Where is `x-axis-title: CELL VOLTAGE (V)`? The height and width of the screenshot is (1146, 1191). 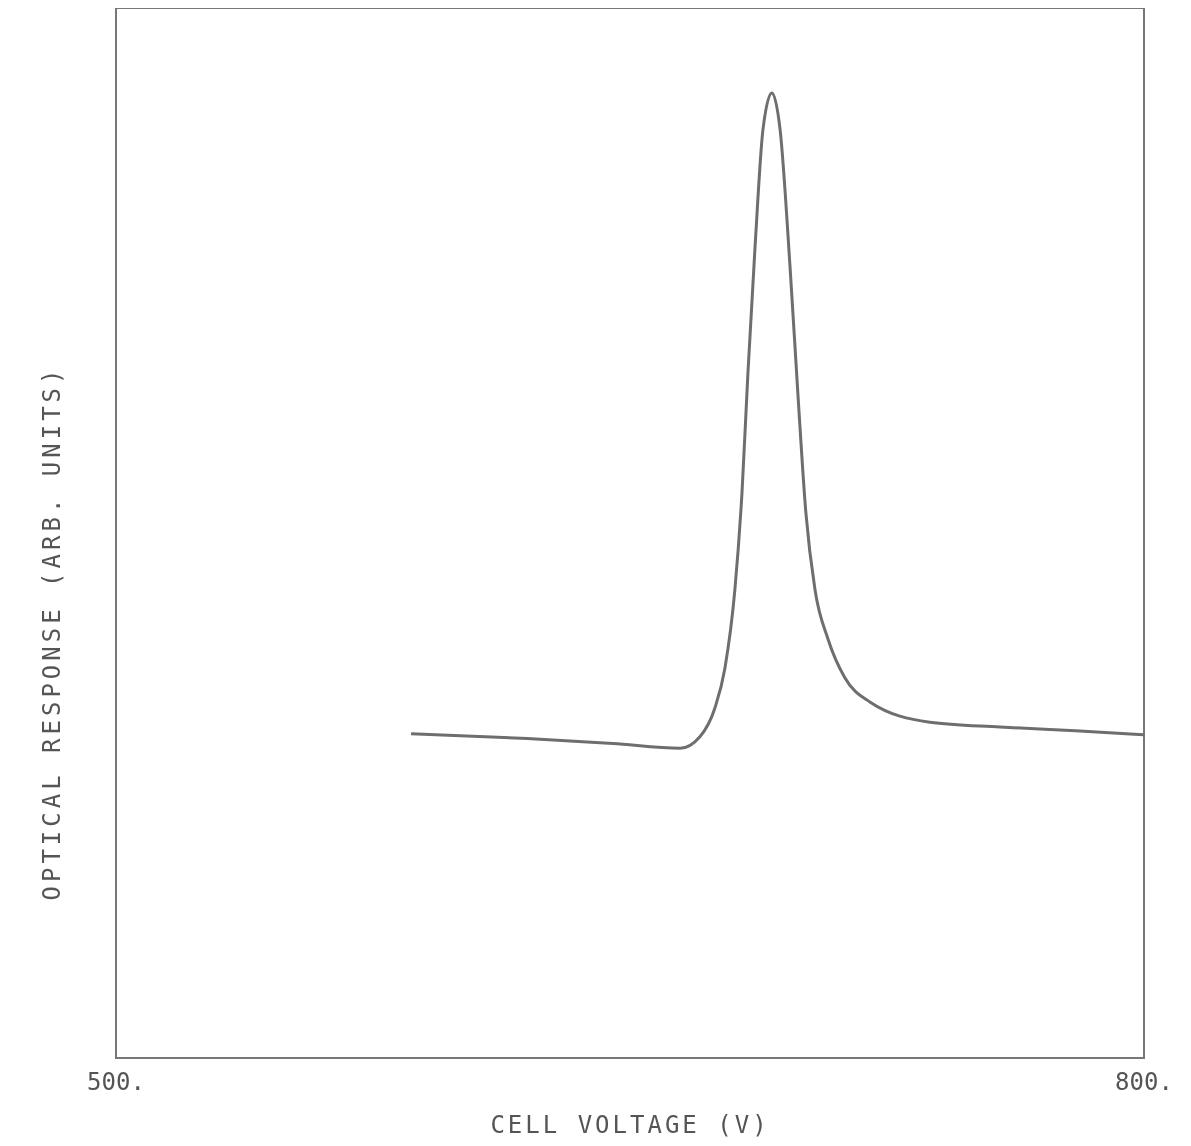 x-axis-title: CELL VOLTAGE (V) is located at coordinates (630, 1125).